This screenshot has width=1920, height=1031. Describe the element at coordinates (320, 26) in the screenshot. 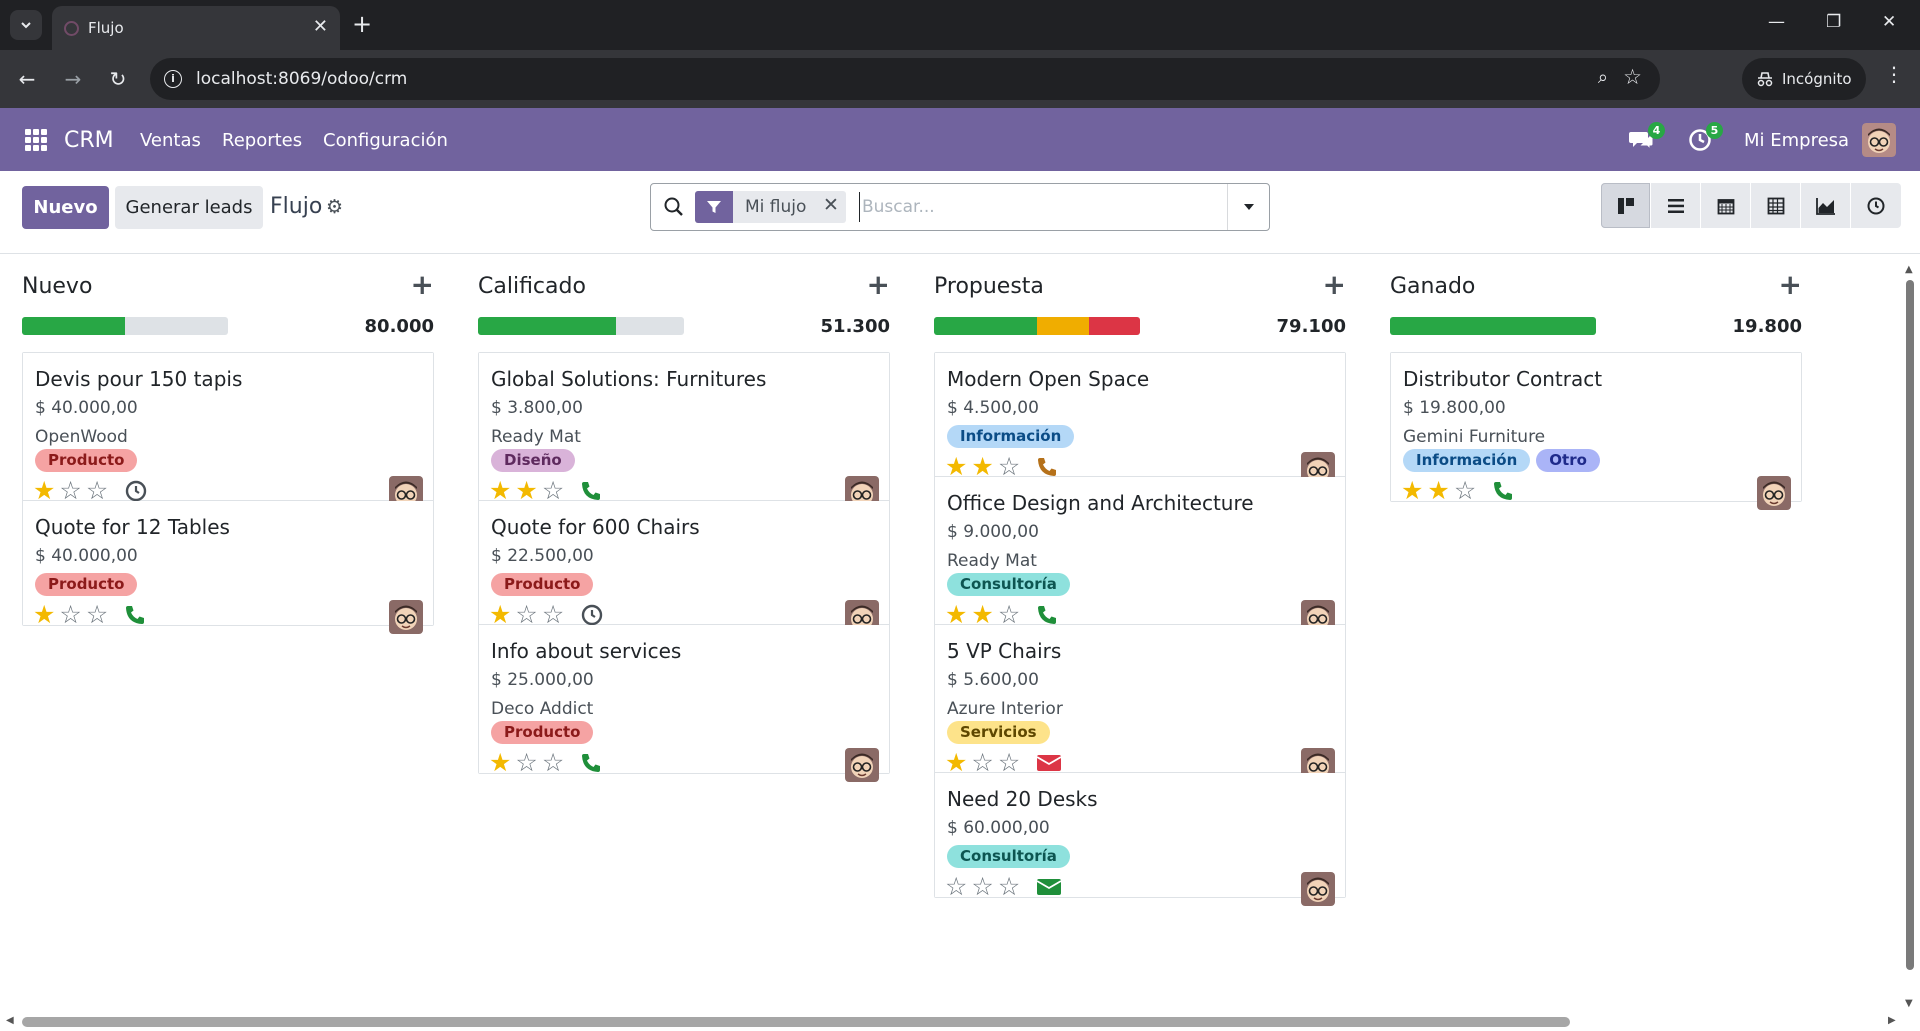

I see `close-tab-icon: ✕` at that location.